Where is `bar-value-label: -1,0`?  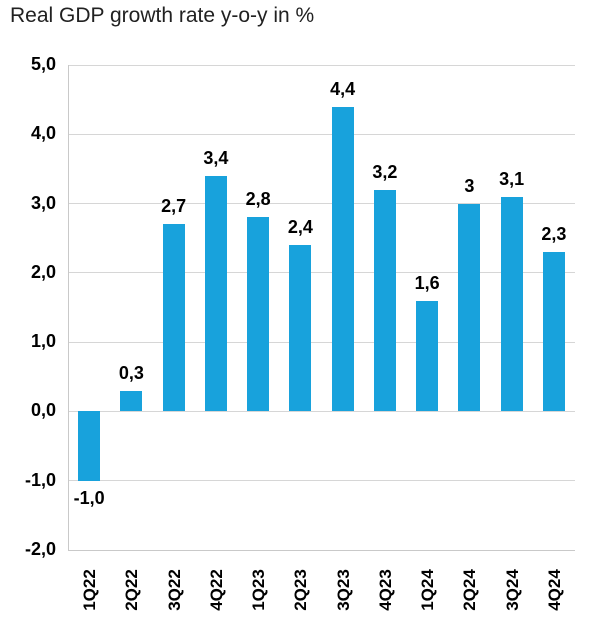
bar-value-label: -1,0 is located at coordinates (89, 497).